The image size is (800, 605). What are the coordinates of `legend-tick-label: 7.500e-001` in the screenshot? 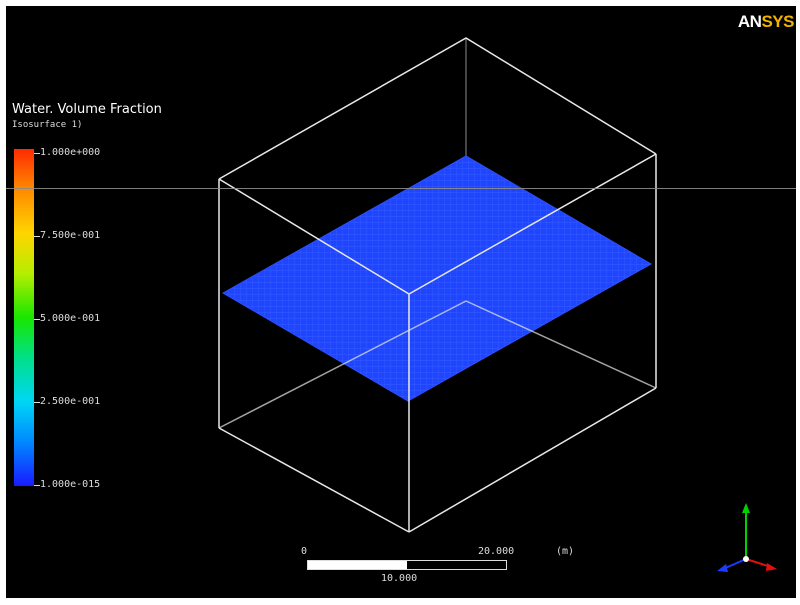 It's located at (70, 235).